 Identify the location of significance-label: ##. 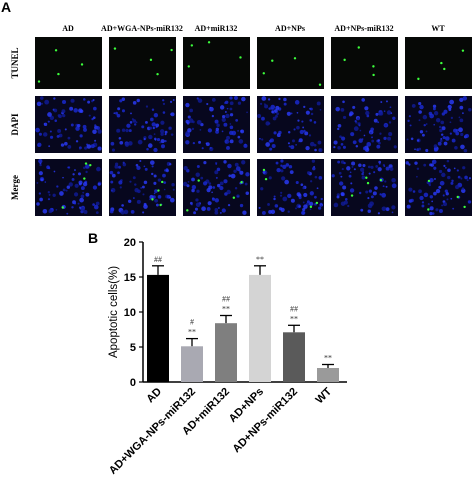
(226, 299).